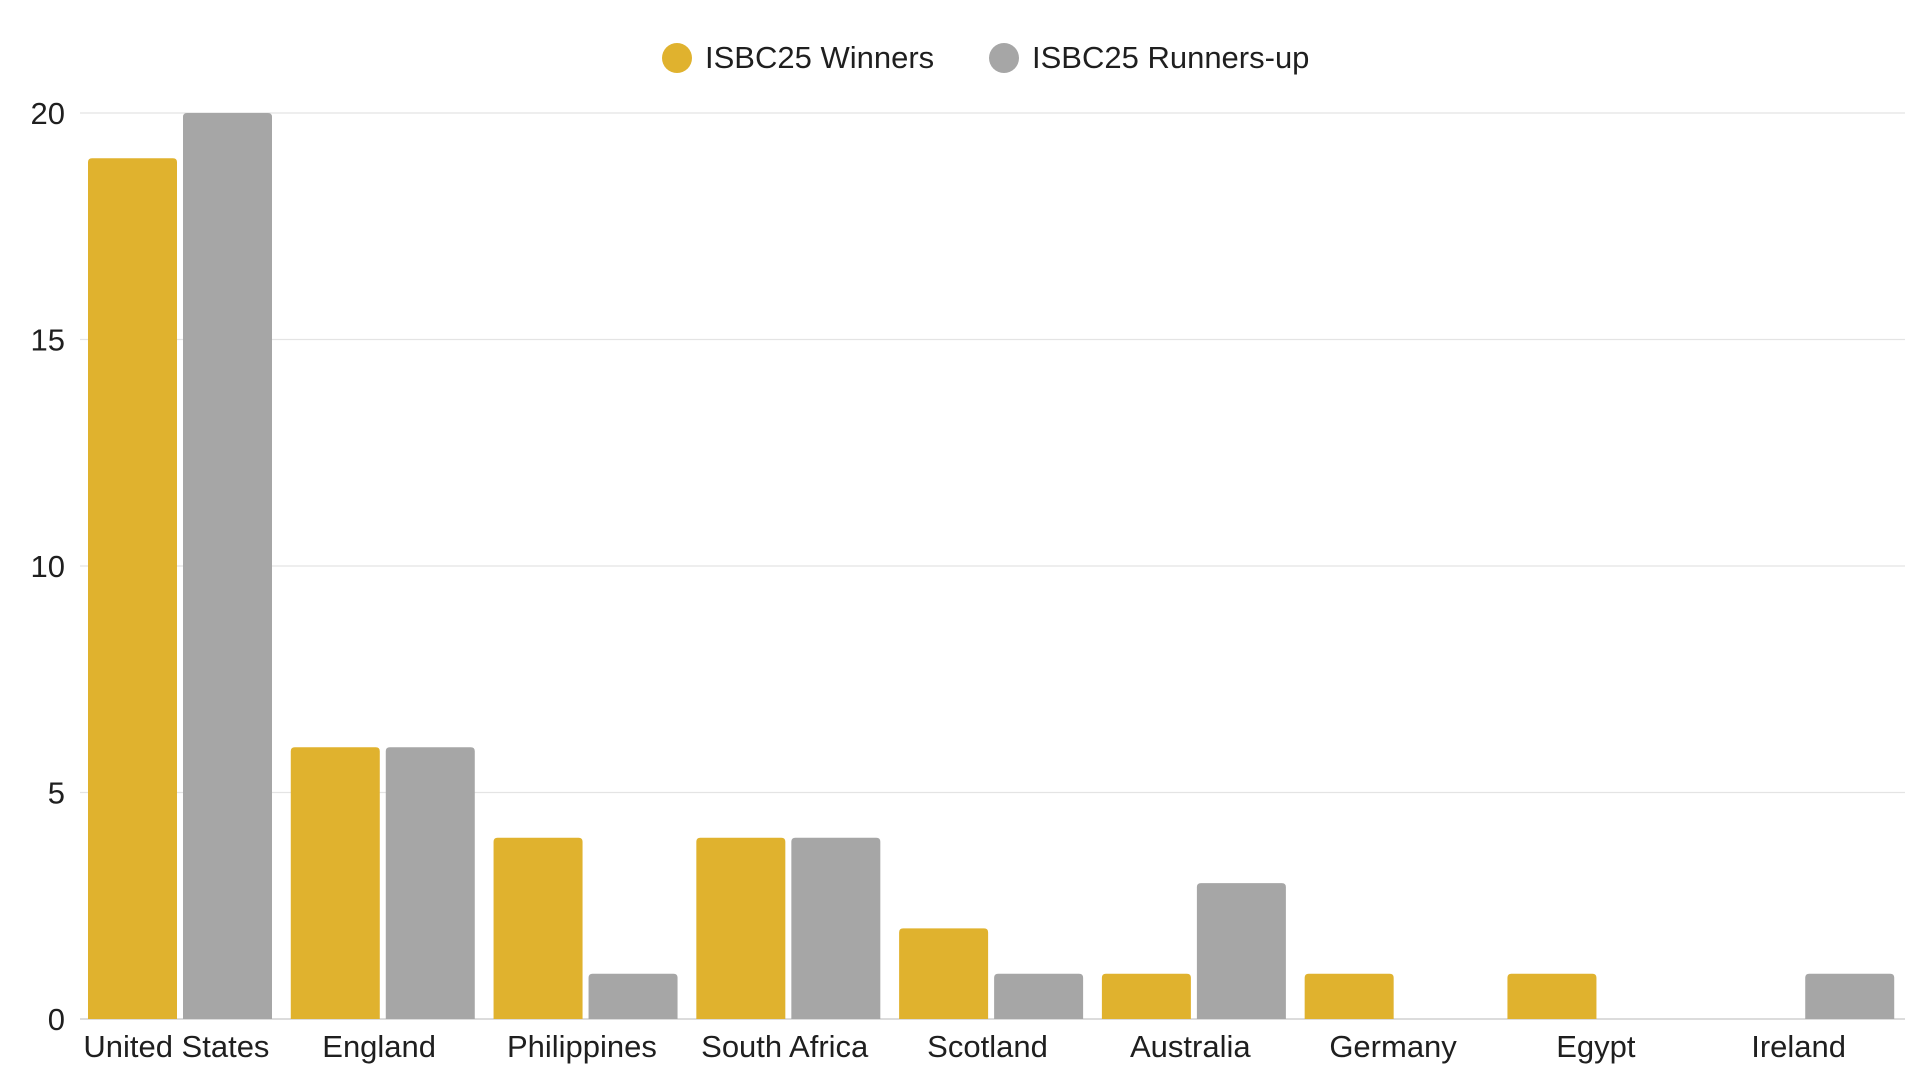  Describe the element at coordinates (176, 1046) in the screenshot. I see `x-category-label: United States` at that location.